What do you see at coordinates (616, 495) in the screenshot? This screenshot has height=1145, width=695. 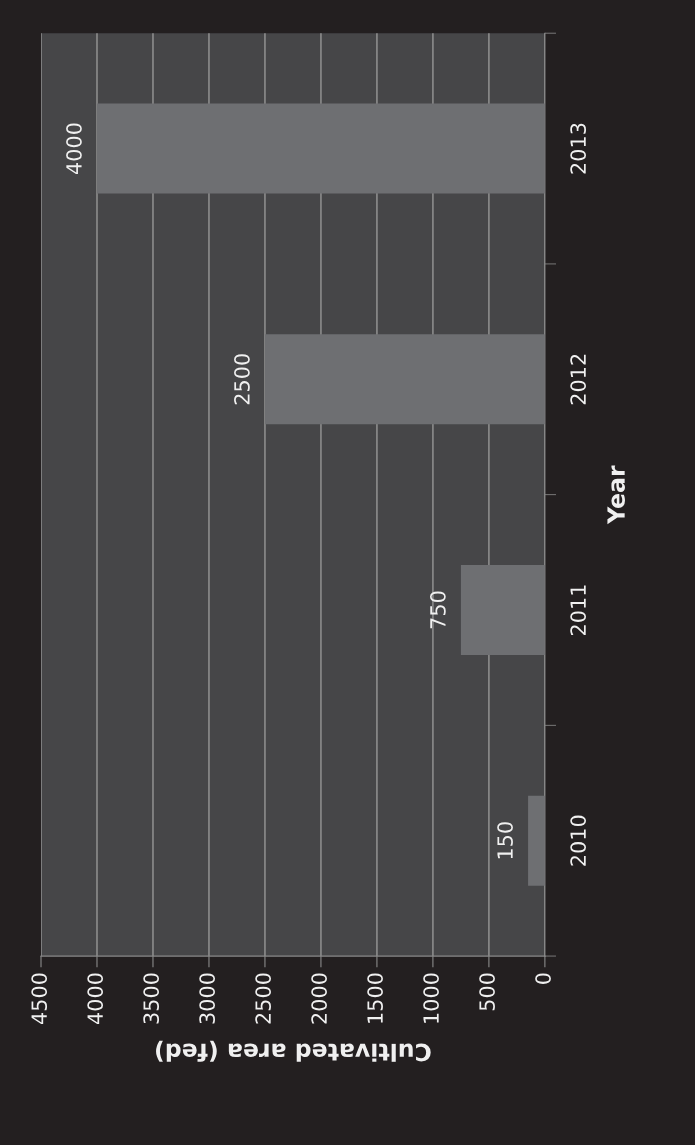 I see `y-axis-title: Year` at bounding box center [616, 495].